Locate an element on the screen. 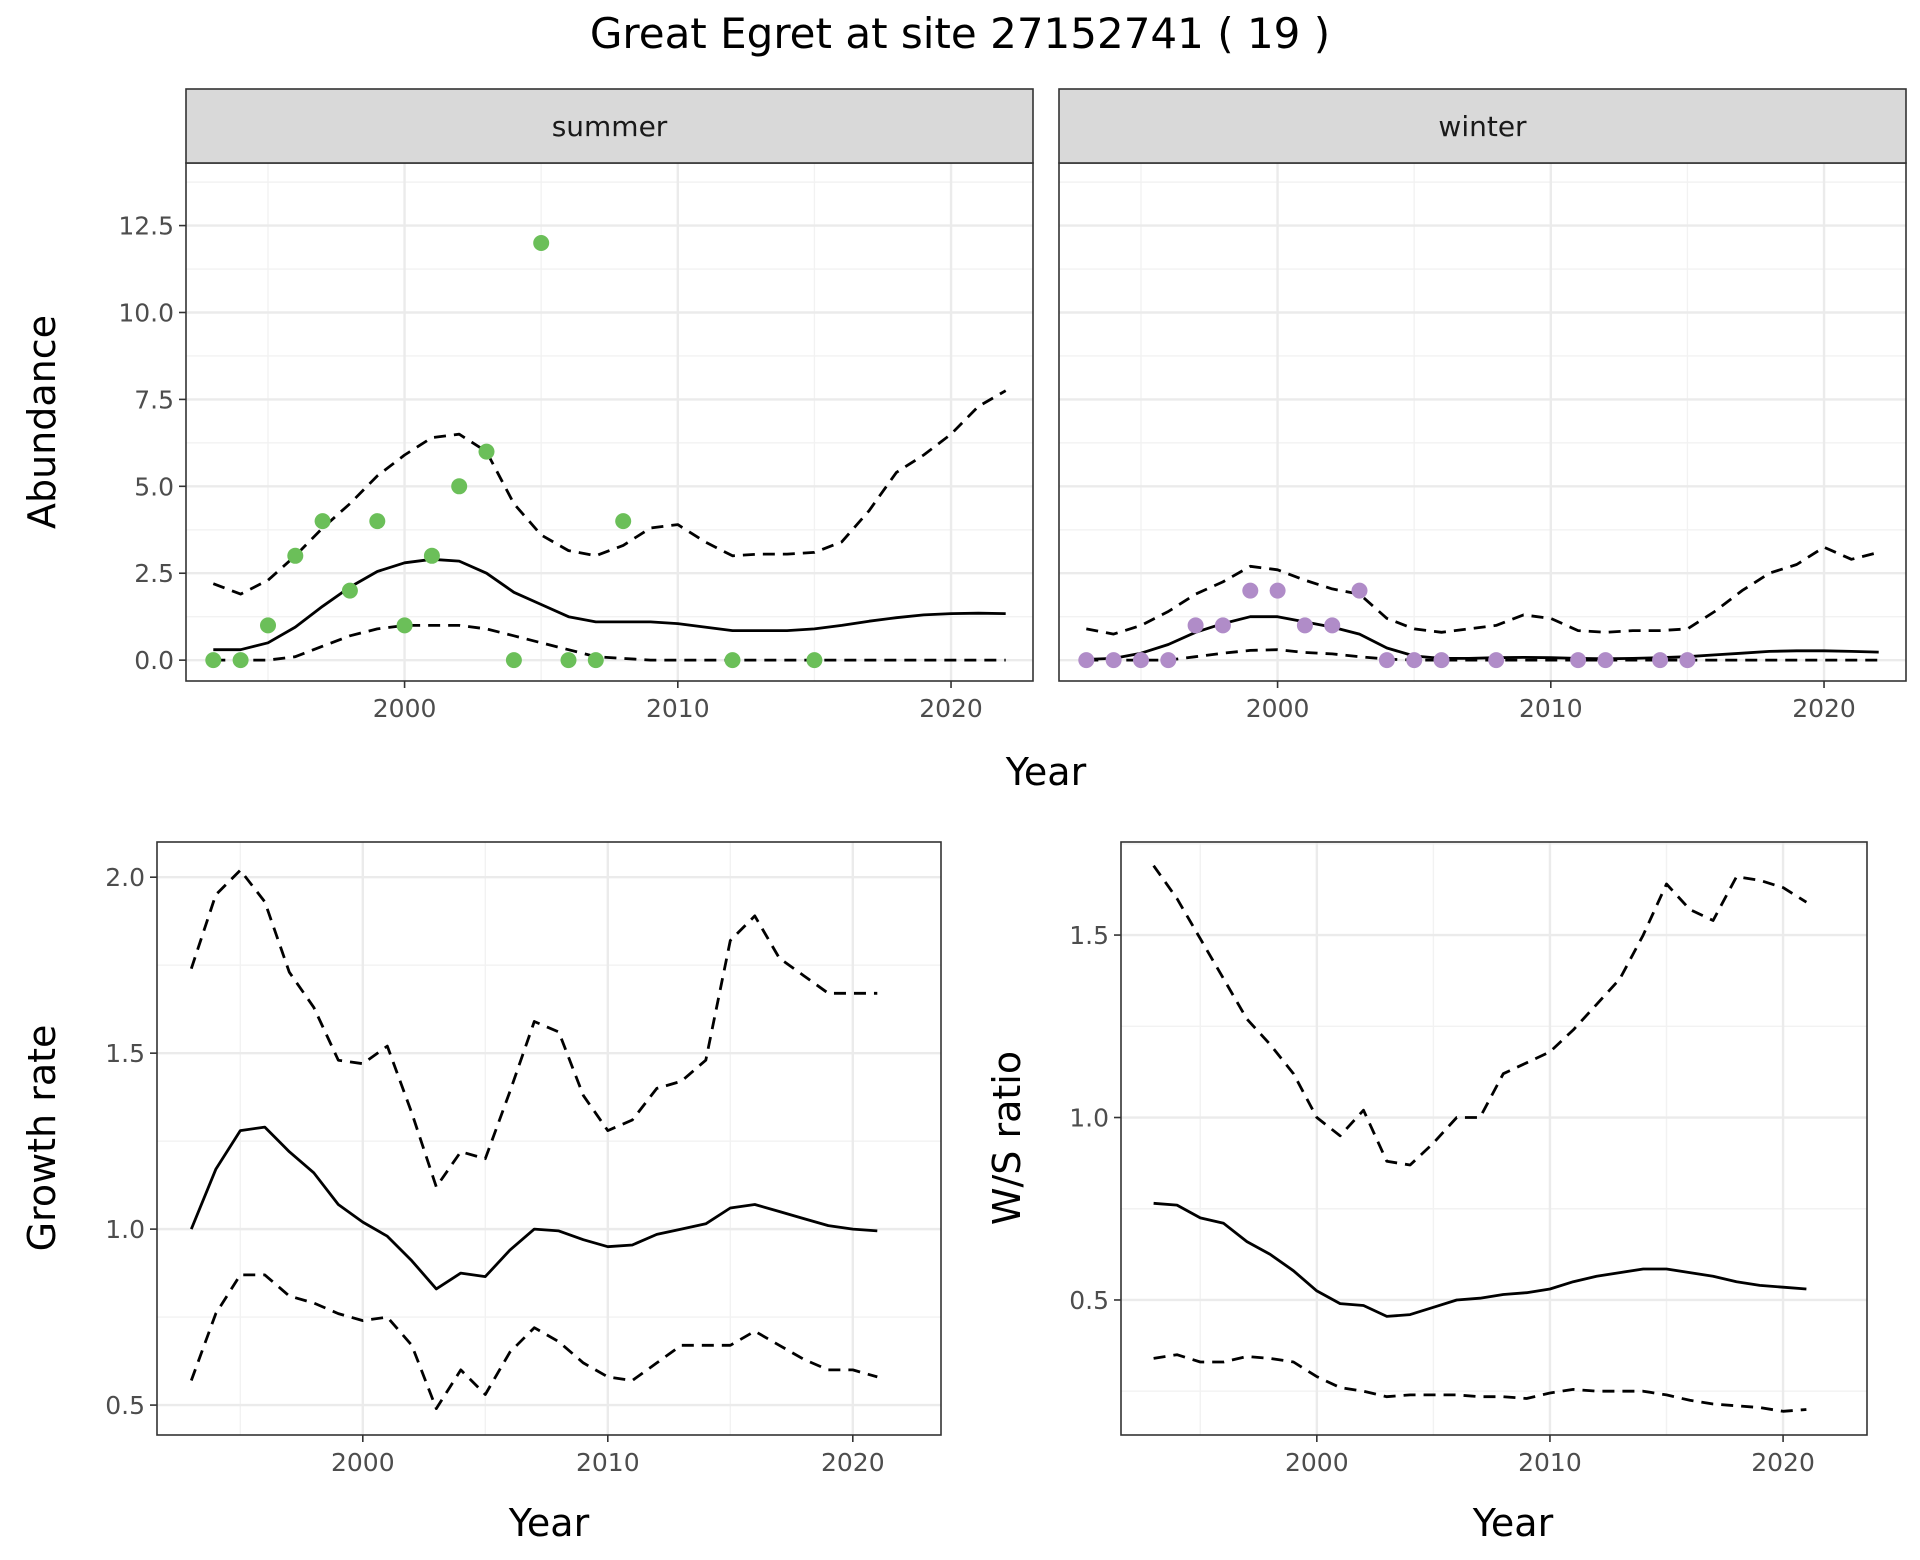 Image resolution: width=1920 pixels, height=1560 pixels. abundance-y-title: Abundance is located at coordinates (42, 422).